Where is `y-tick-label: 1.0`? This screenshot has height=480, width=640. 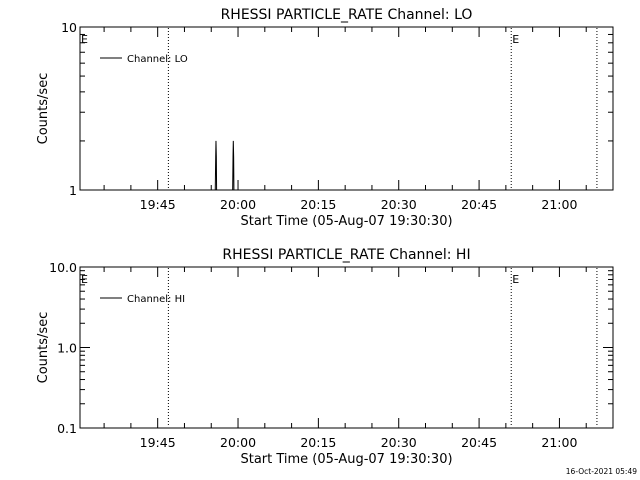
y-tick-label: 1.0 is located at coordinates (67, 348).